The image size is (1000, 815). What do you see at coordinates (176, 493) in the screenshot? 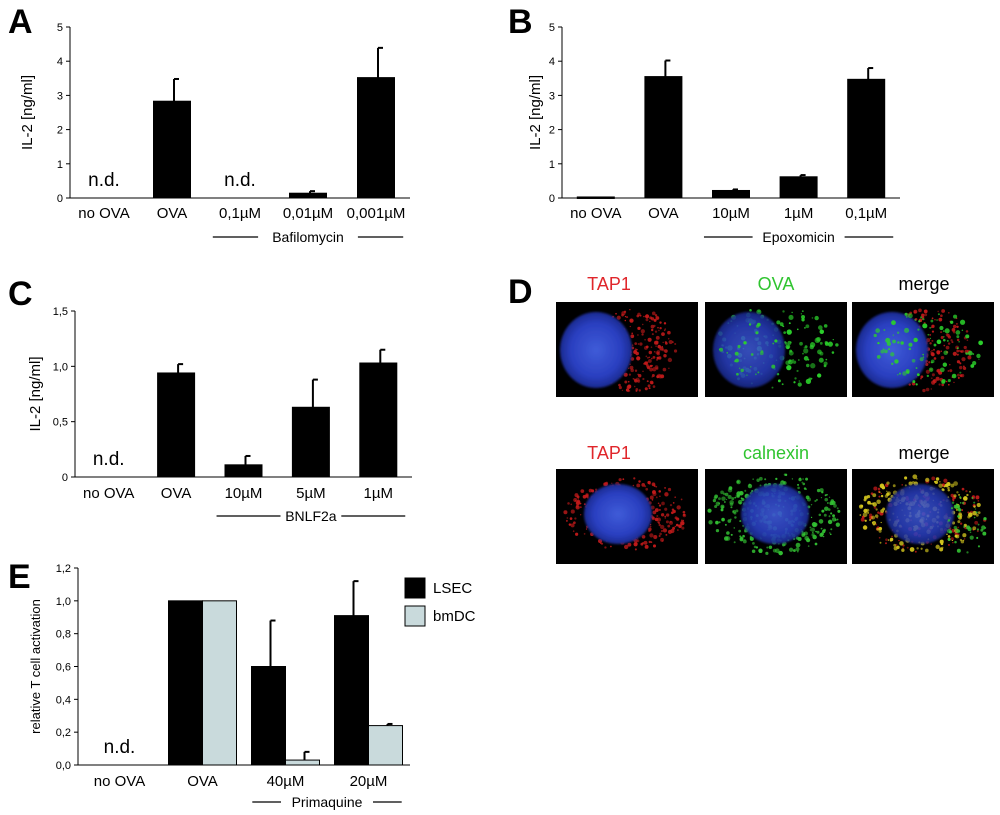
I see `category-label-c: OVA` at bounding box center [176, 493].